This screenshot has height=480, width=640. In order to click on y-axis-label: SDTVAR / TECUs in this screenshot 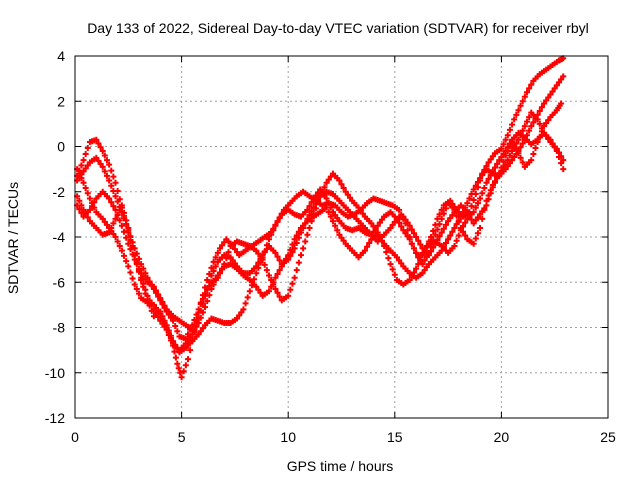, I will do `click(13, 238)`.